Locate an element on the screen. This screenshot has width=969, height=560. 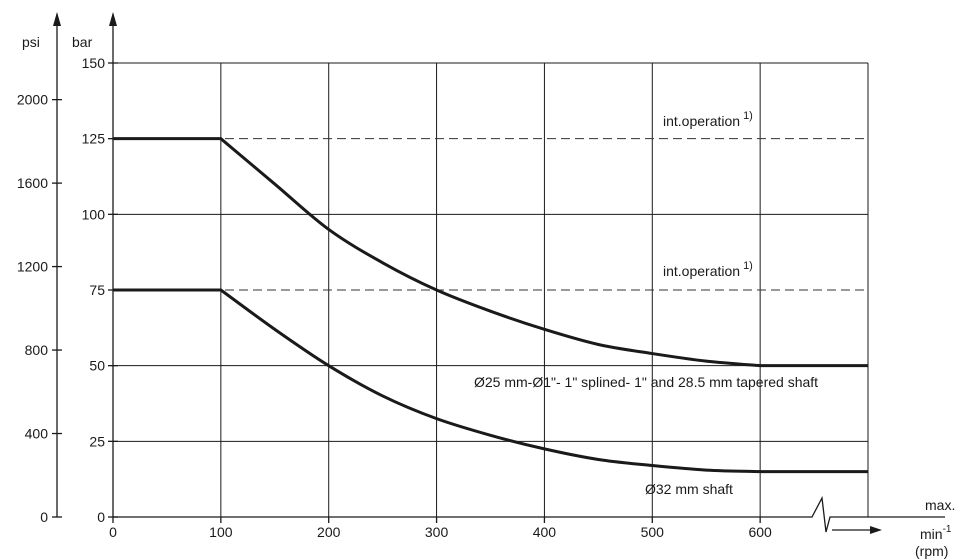
bar-tick-label: 50 is located at coordinates (97, 366).